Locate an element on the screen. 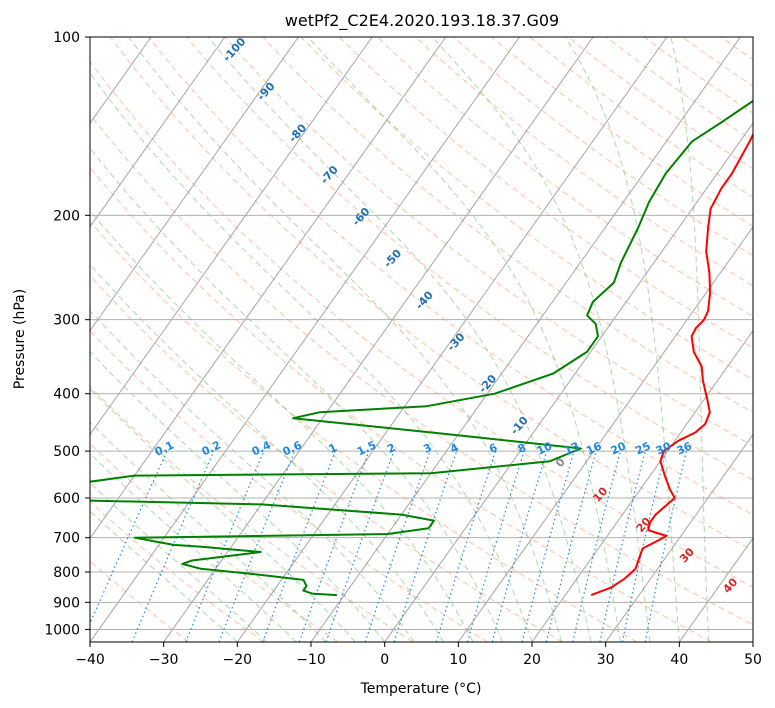  x-tick-label: 20 is located at coordinates (532, 660).